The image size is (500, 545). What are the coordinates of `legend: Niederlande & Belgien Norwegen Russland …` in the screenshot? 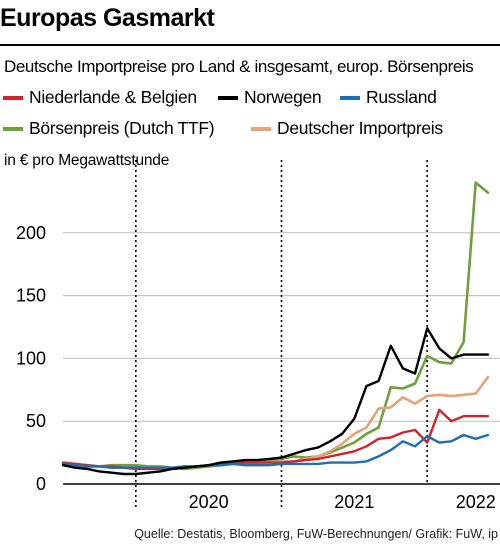 It's located at (250, 117).